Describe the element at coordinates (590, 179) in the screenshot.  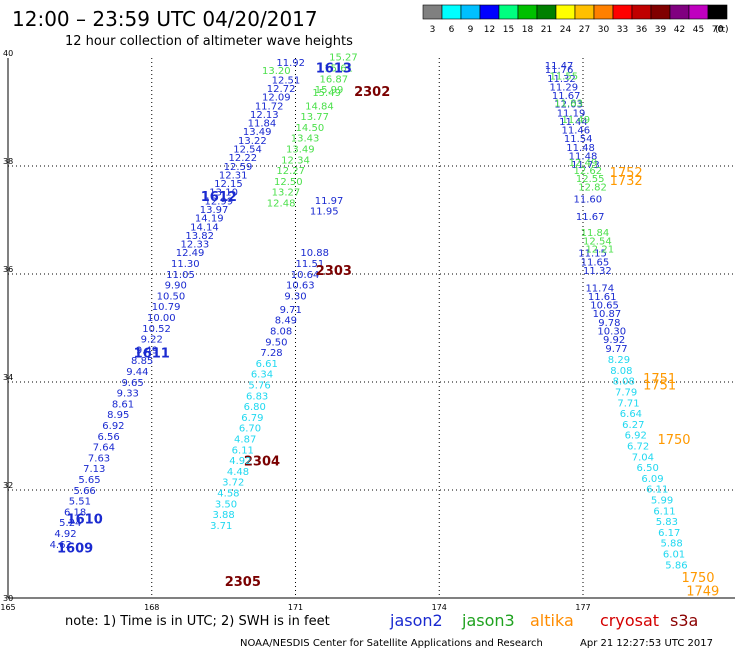
I see `wave-height-value: 12.55` at that location.